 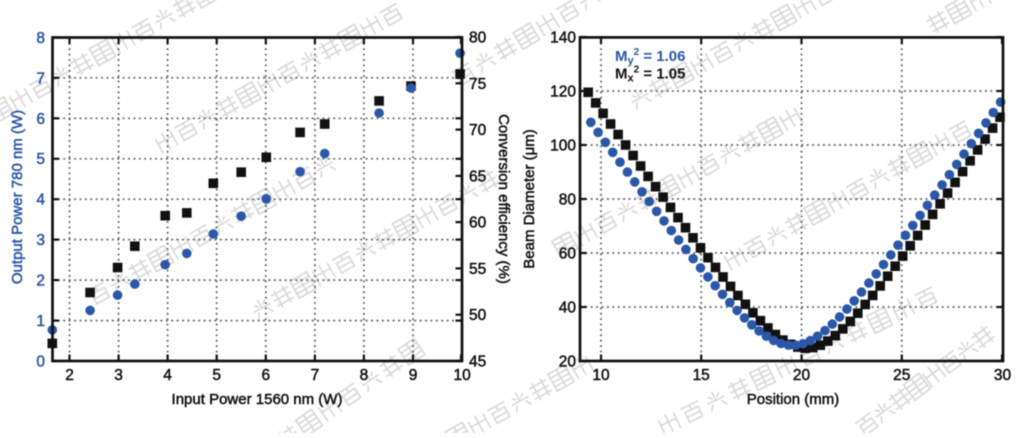 I want to click on svg-text: 0, so click(x=40, y=362).